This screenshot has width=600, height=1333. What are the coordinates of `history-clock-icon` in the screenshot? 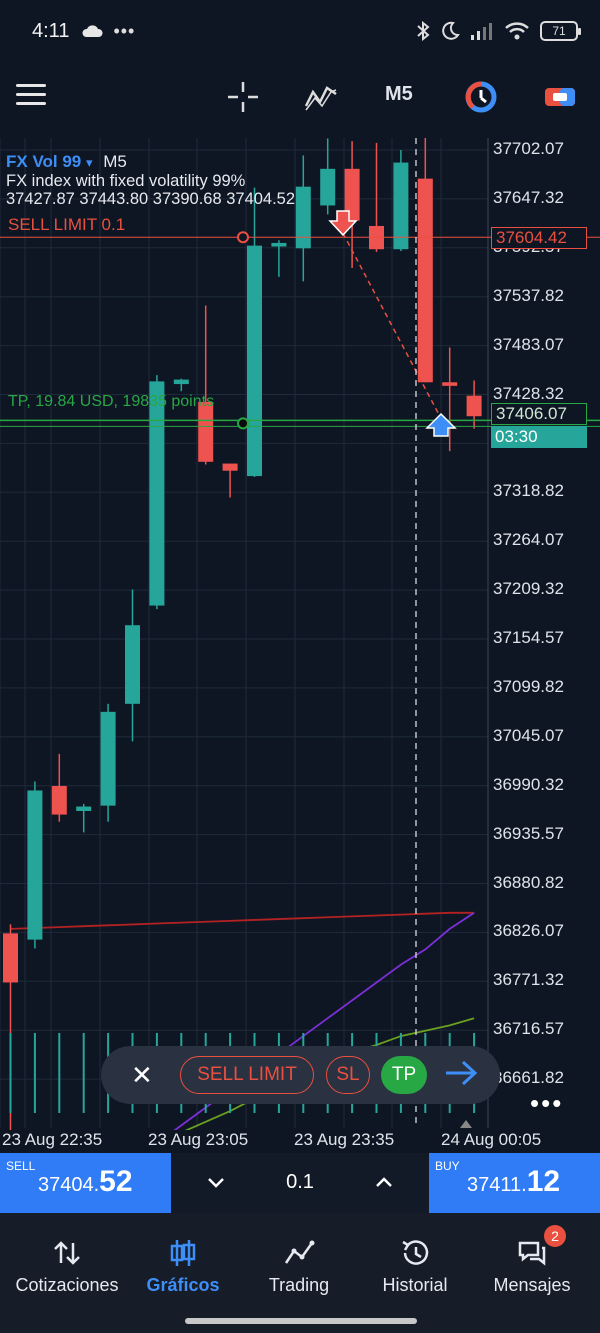 It's located at (415, 1252).